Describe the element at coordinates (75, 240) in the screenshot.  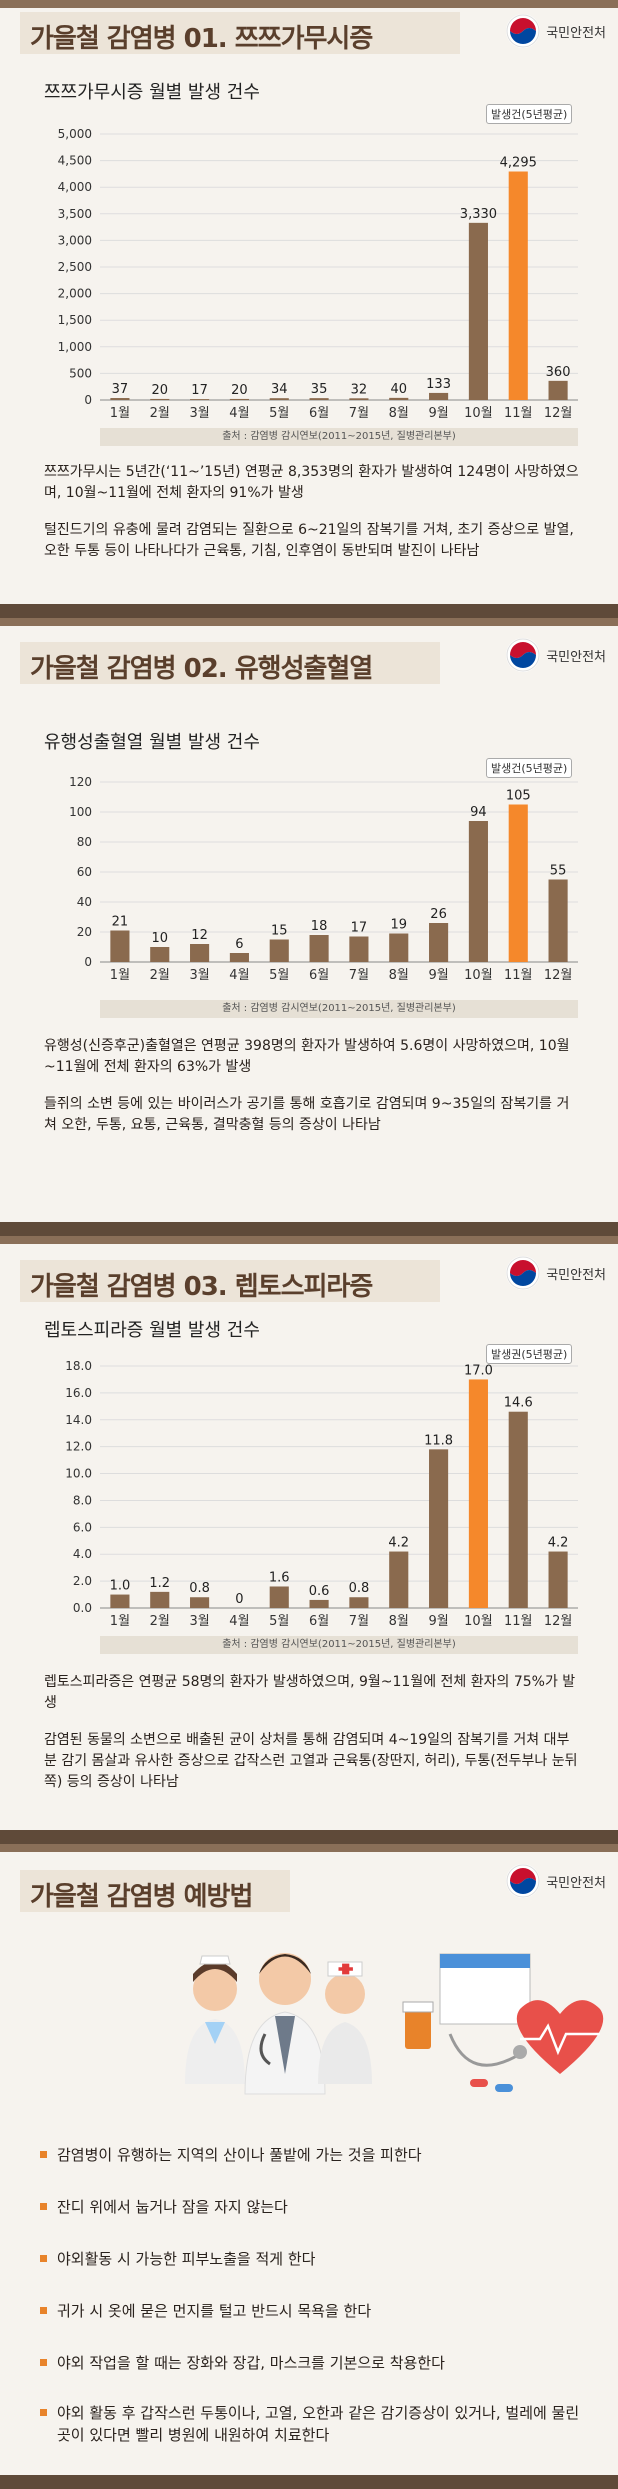
I see `y-tick-label: 3,000` at that location.